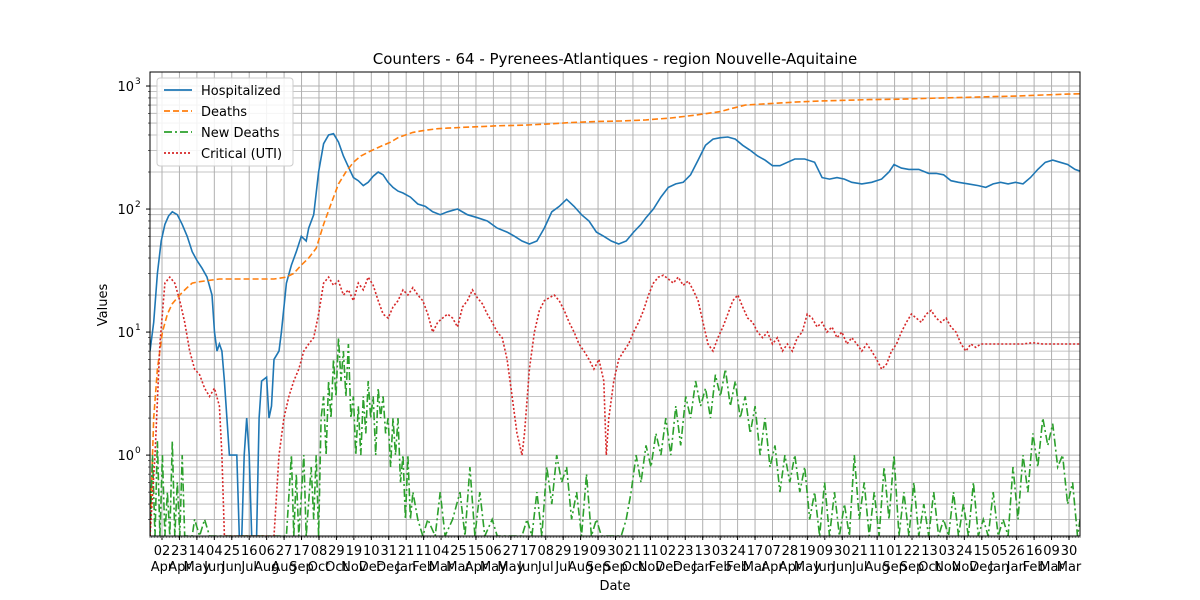 The height and width of the screenshot is (600, 1200). What do you see at coordinates (894, 551) in the screenshot?
I see `x-tick-label-day: 01` at bounding box center [894, 551].